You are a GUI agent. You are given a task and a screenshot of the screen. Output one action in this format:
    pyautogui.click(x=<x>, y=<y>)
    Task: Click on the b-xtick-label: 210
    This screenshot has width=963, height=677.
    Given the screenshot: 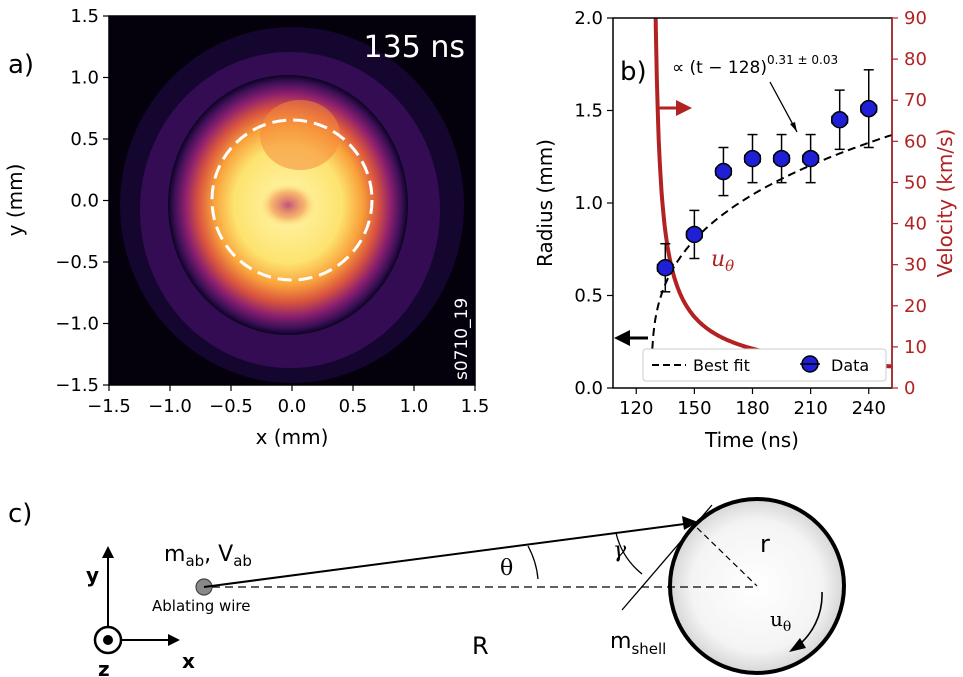 What is the action you would take?
    pyautogui.click(x=810, y=408)
    